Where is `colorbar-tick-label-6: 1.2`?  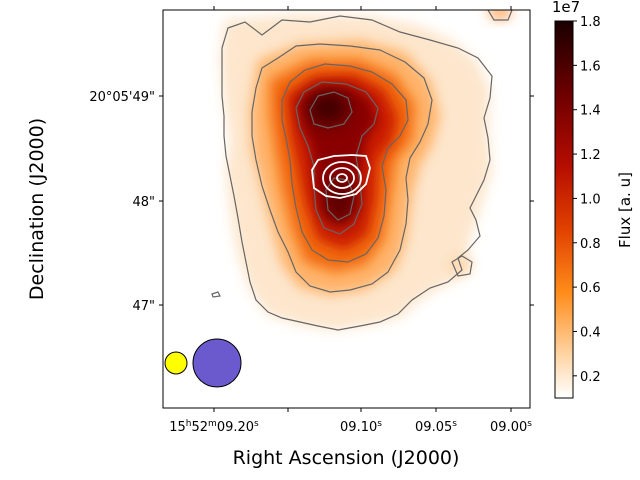 colorbar-tick-label-6: 1.2 is located at coordinates (590, 155).